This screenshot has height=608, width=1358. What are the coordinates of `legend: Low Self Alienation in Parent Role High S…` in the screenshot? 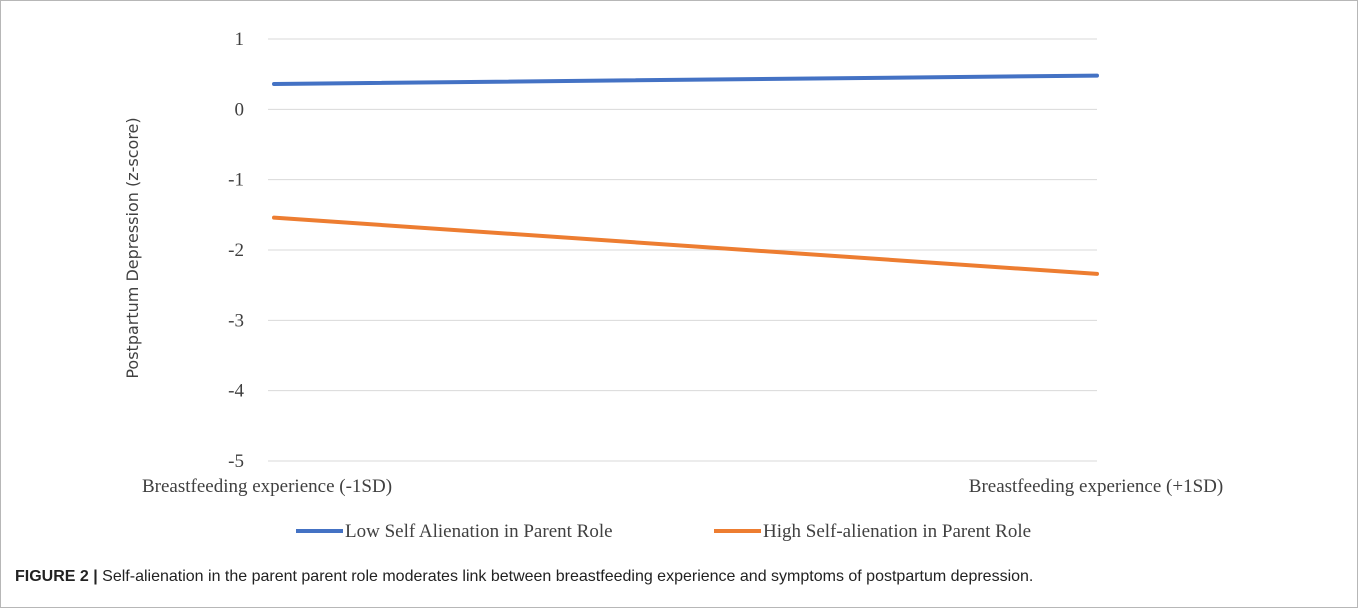 It's located at (663, 531).